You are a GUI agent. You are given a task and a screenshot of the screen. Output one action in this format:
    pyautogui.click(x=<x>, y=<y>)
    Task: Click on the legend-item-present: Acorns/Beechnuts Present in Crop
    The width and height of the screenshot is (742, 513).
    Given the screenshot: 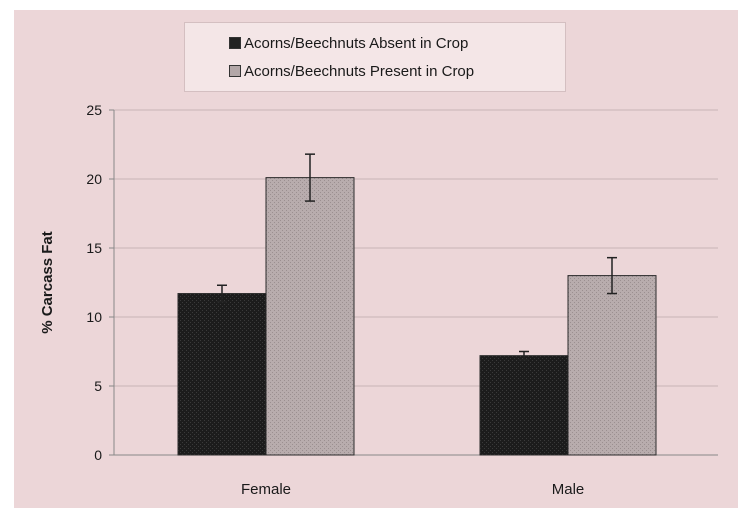 What is the action you would take?
    pyautogui.click(x=351, y=71)
    